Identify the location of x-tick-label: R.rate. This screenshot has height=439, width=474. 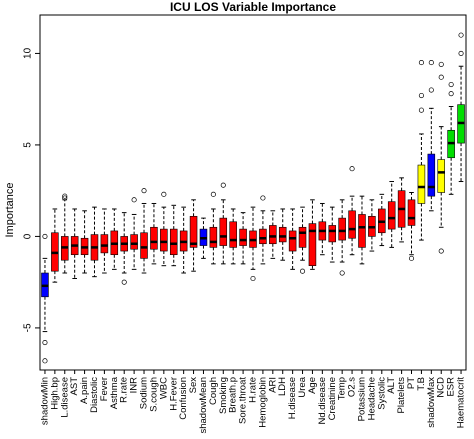
(124, 390).